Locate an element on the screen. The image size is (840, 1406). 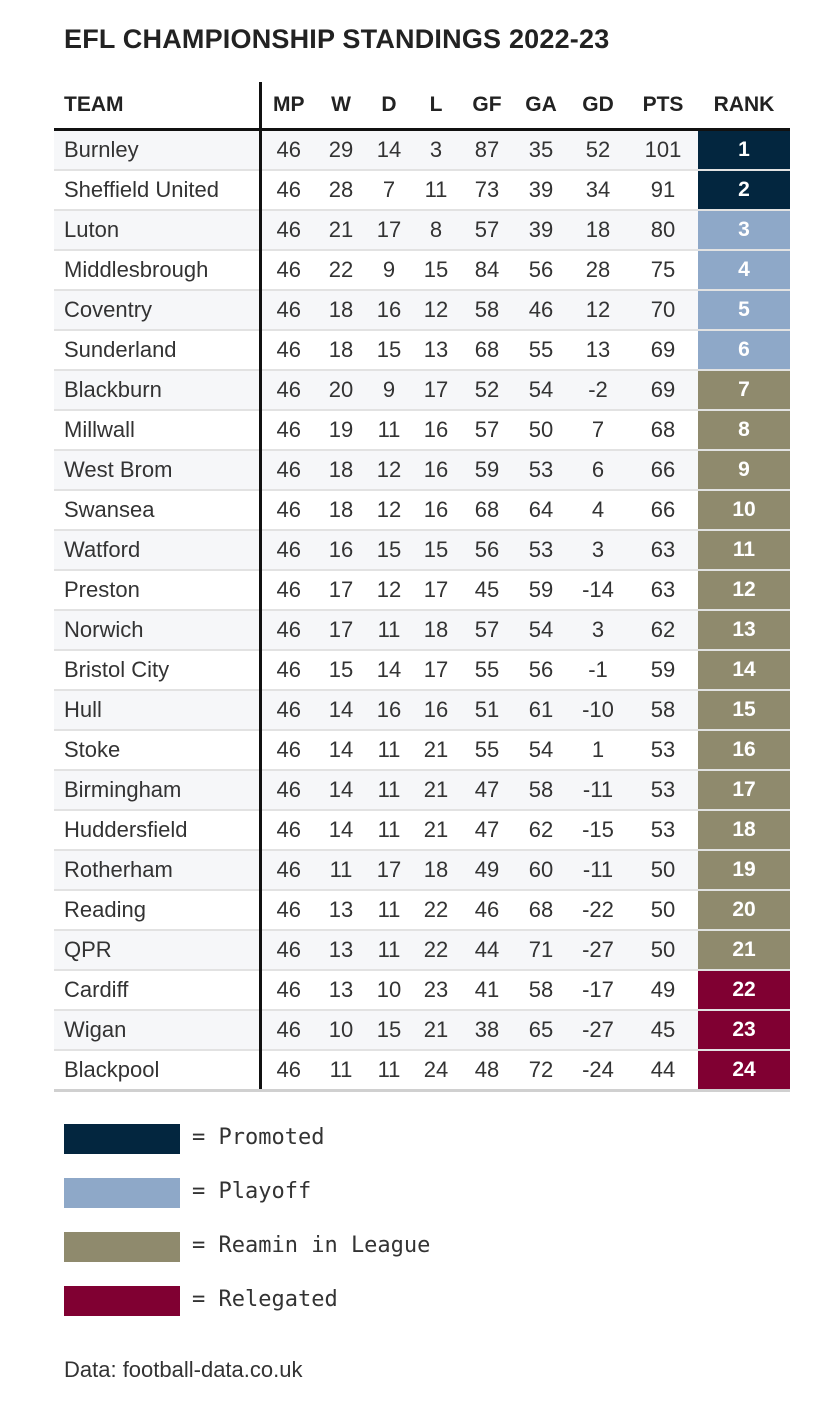
cell-ga: 64 is located at coordinates (541, 510).